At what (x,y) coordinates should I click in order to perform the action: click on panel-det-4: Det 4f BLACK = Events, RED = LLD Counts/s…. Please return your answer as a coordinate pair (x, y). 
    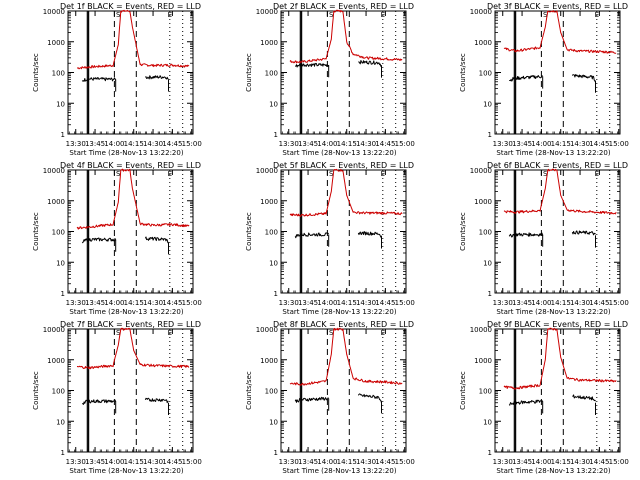
    Looking at the image, I should click on (117, 238).